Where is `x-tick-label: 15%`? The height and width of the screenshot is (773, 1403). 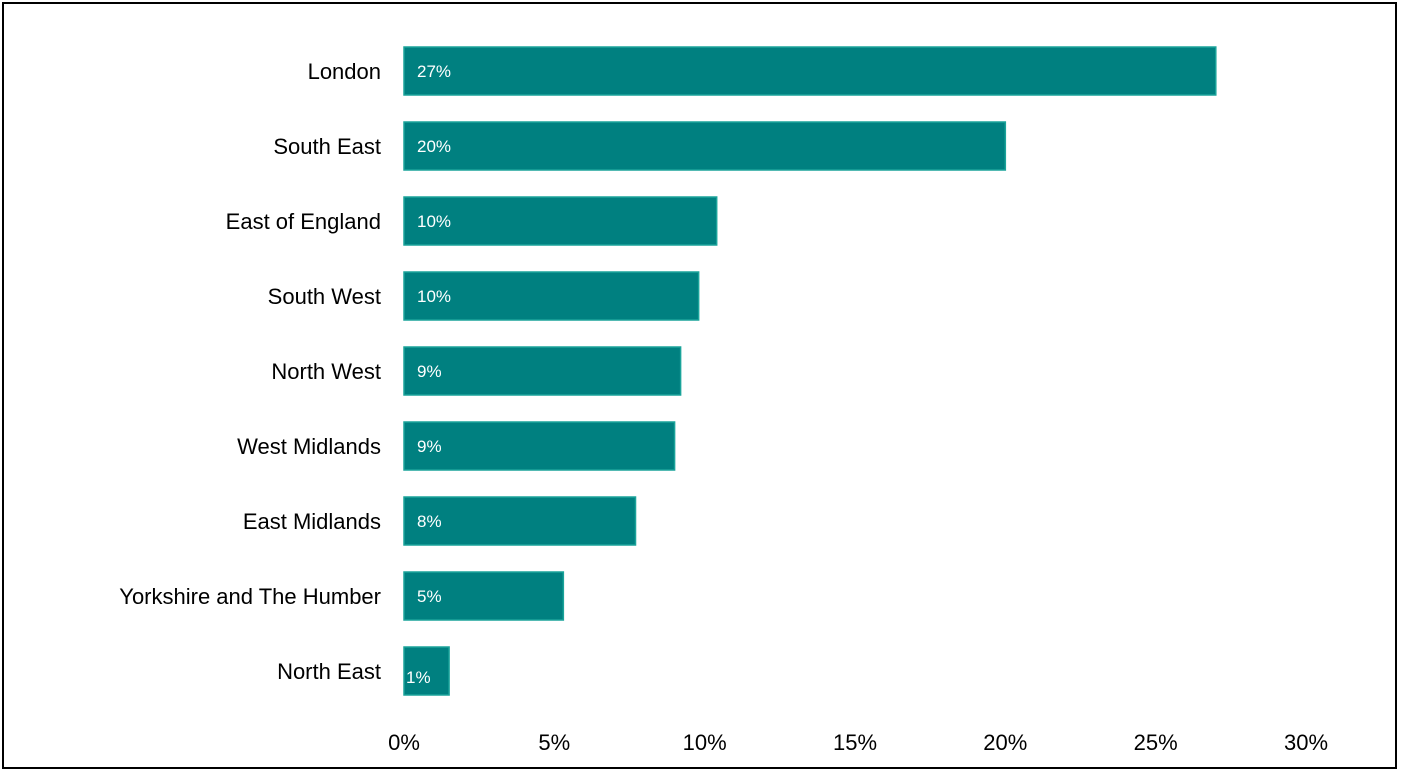 x-tick-label: 15% is located at coordinates (855, 742).